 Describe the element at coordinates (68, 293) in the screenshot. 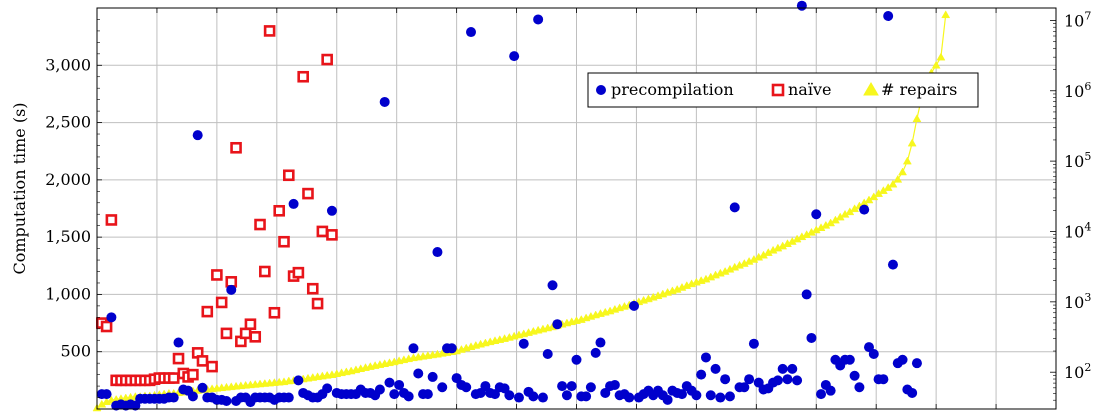

I see `y-left-tick-label: 1,000` at that location.